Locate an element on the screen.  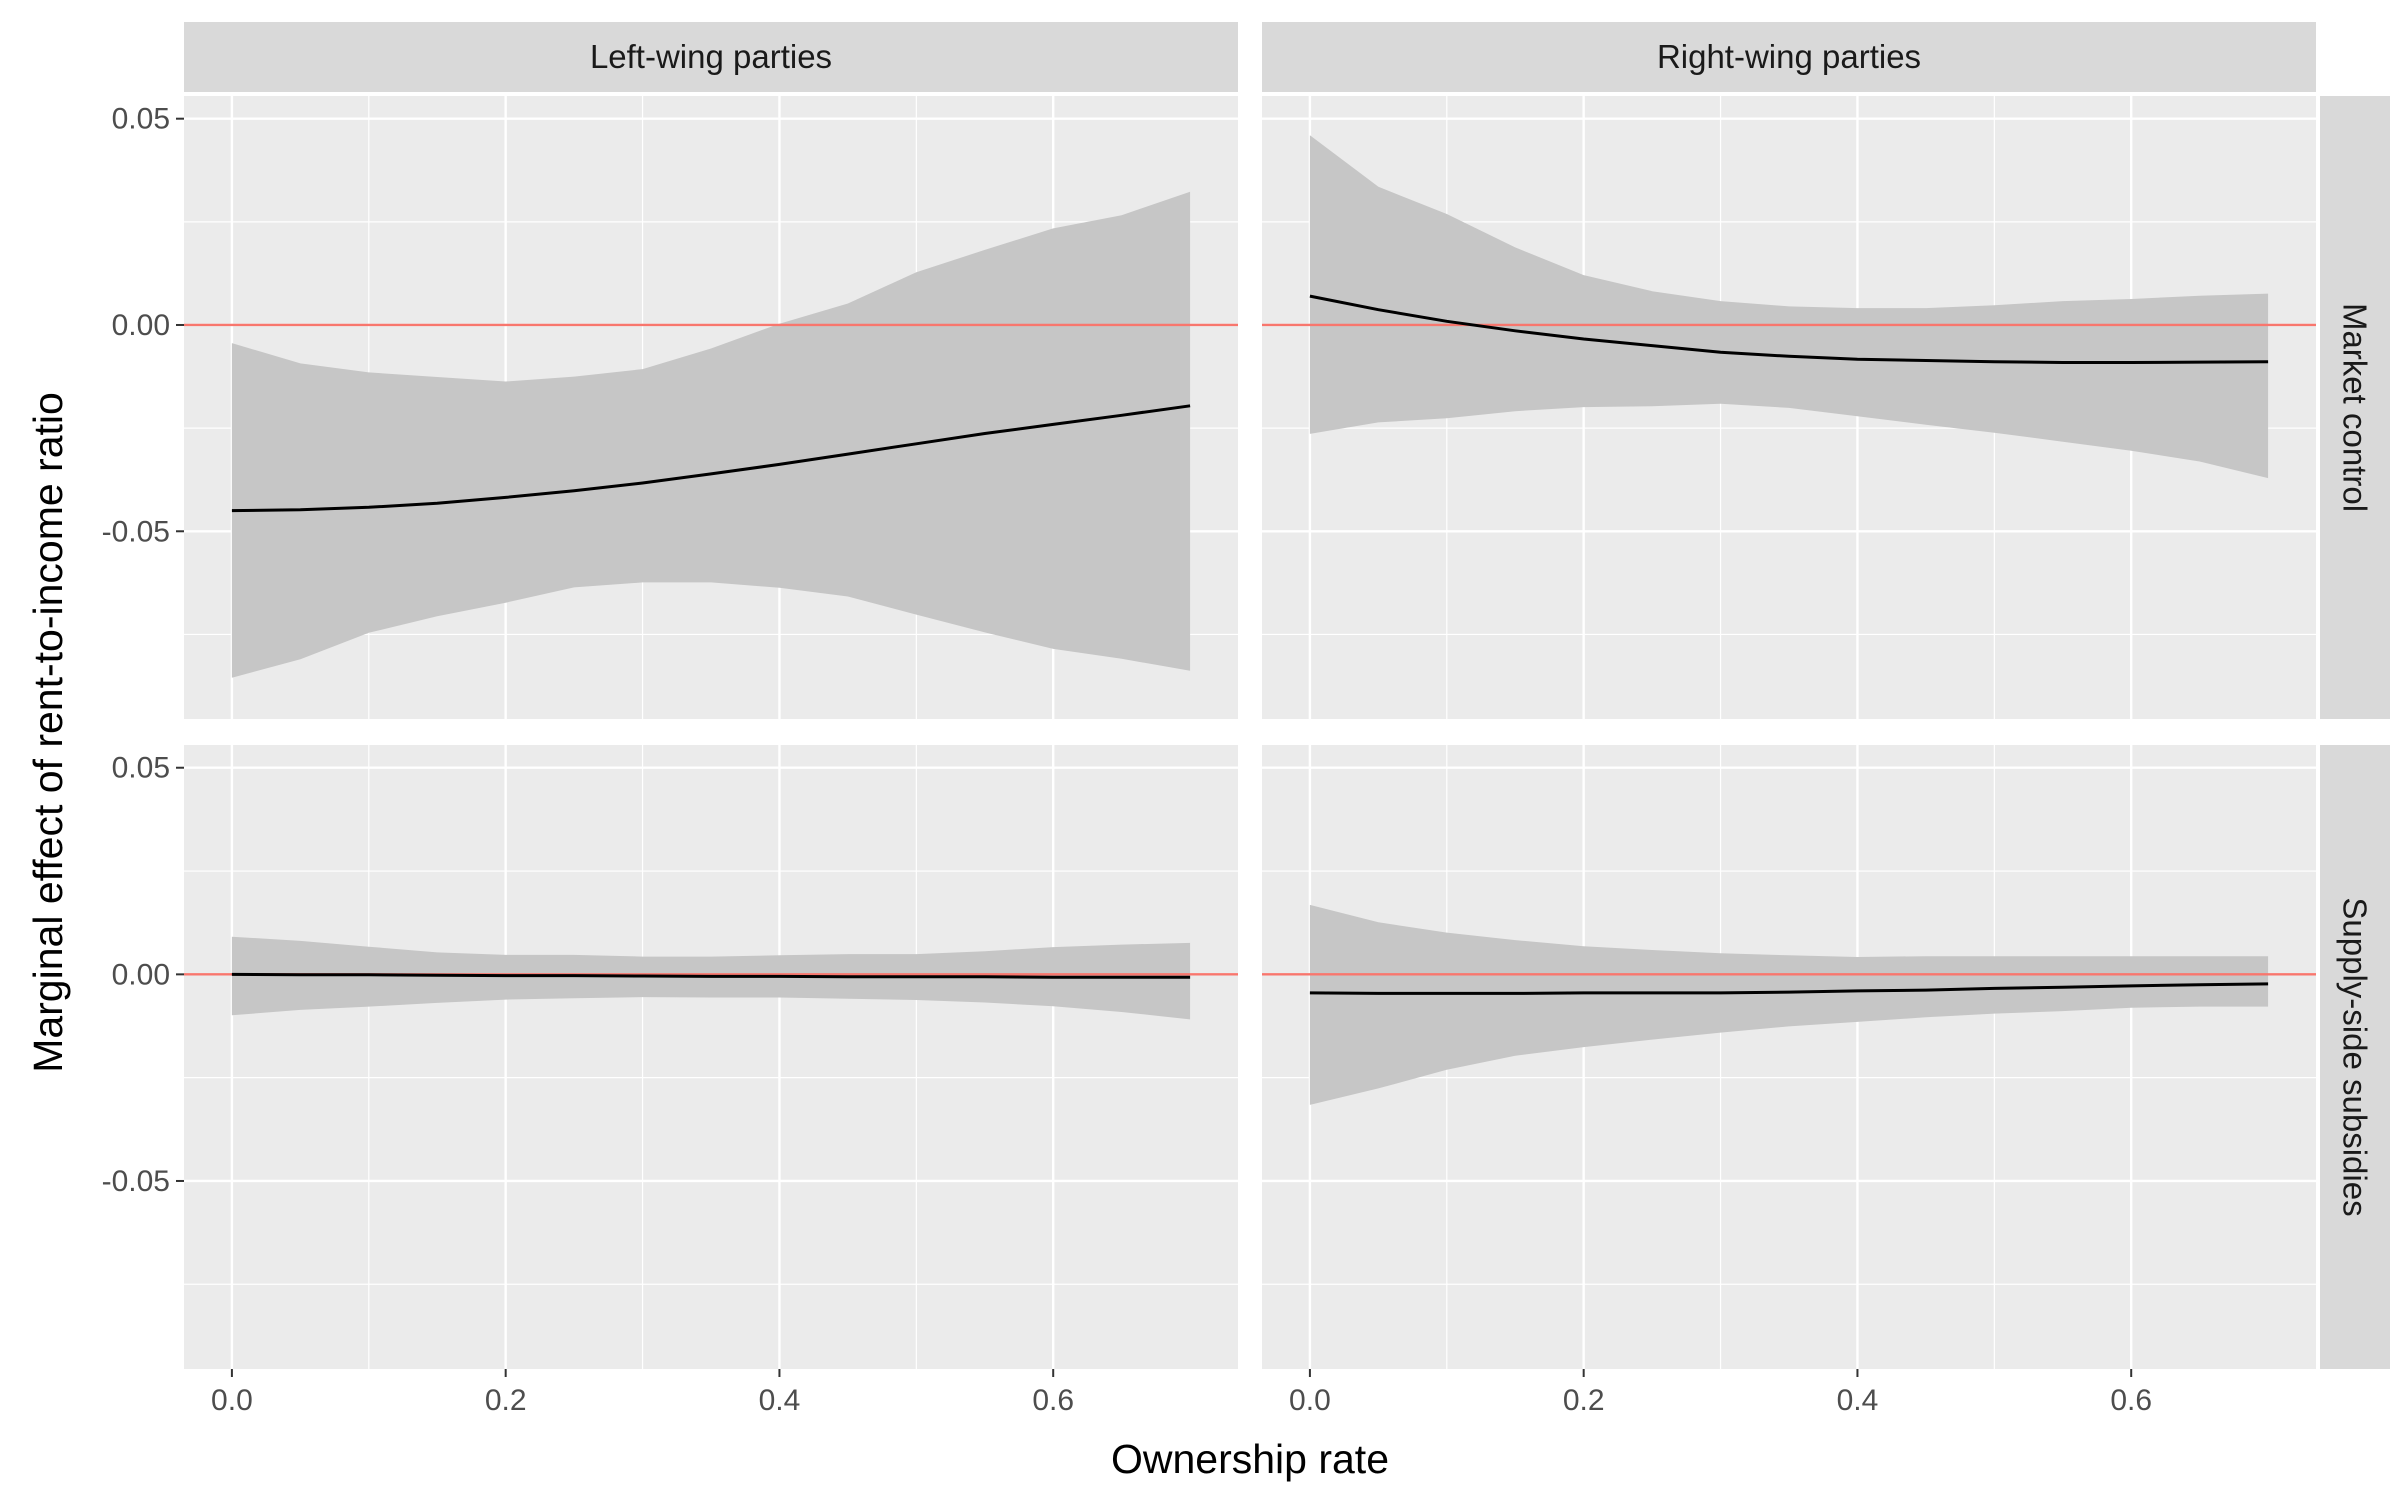
row-strip-label: Market control is located at coordinates (2355, 407).